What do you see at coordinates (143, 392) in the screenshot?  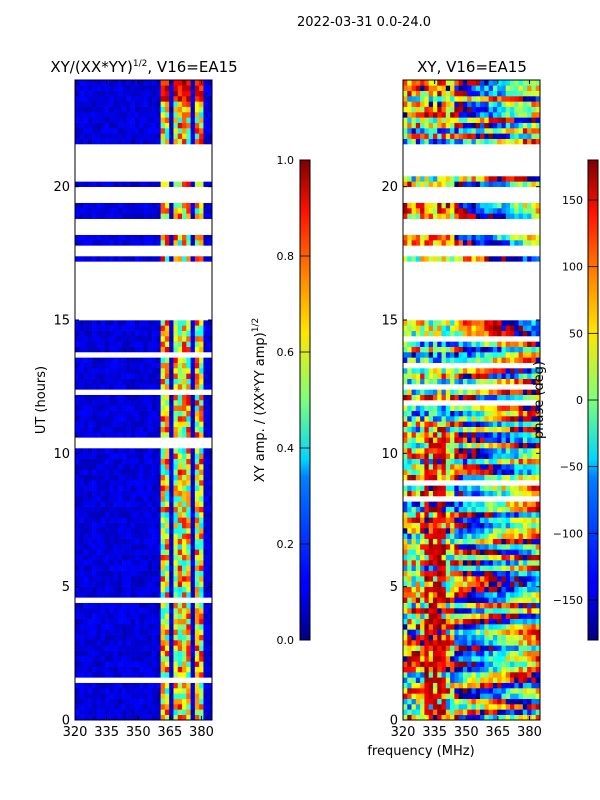 I see `heatmap-gap-row` at bounding box center [143, 392].